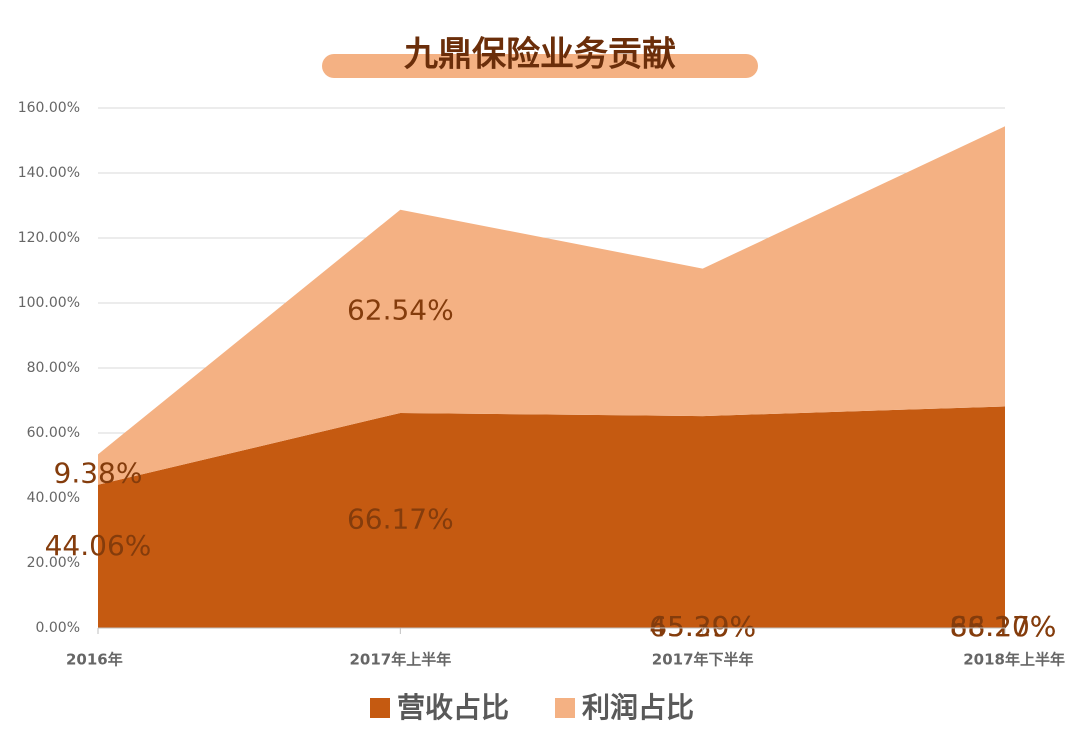 The height and width of the screenshot is (744, 1080). I want to click on legend-label: 营收占比, so click(453, 707).